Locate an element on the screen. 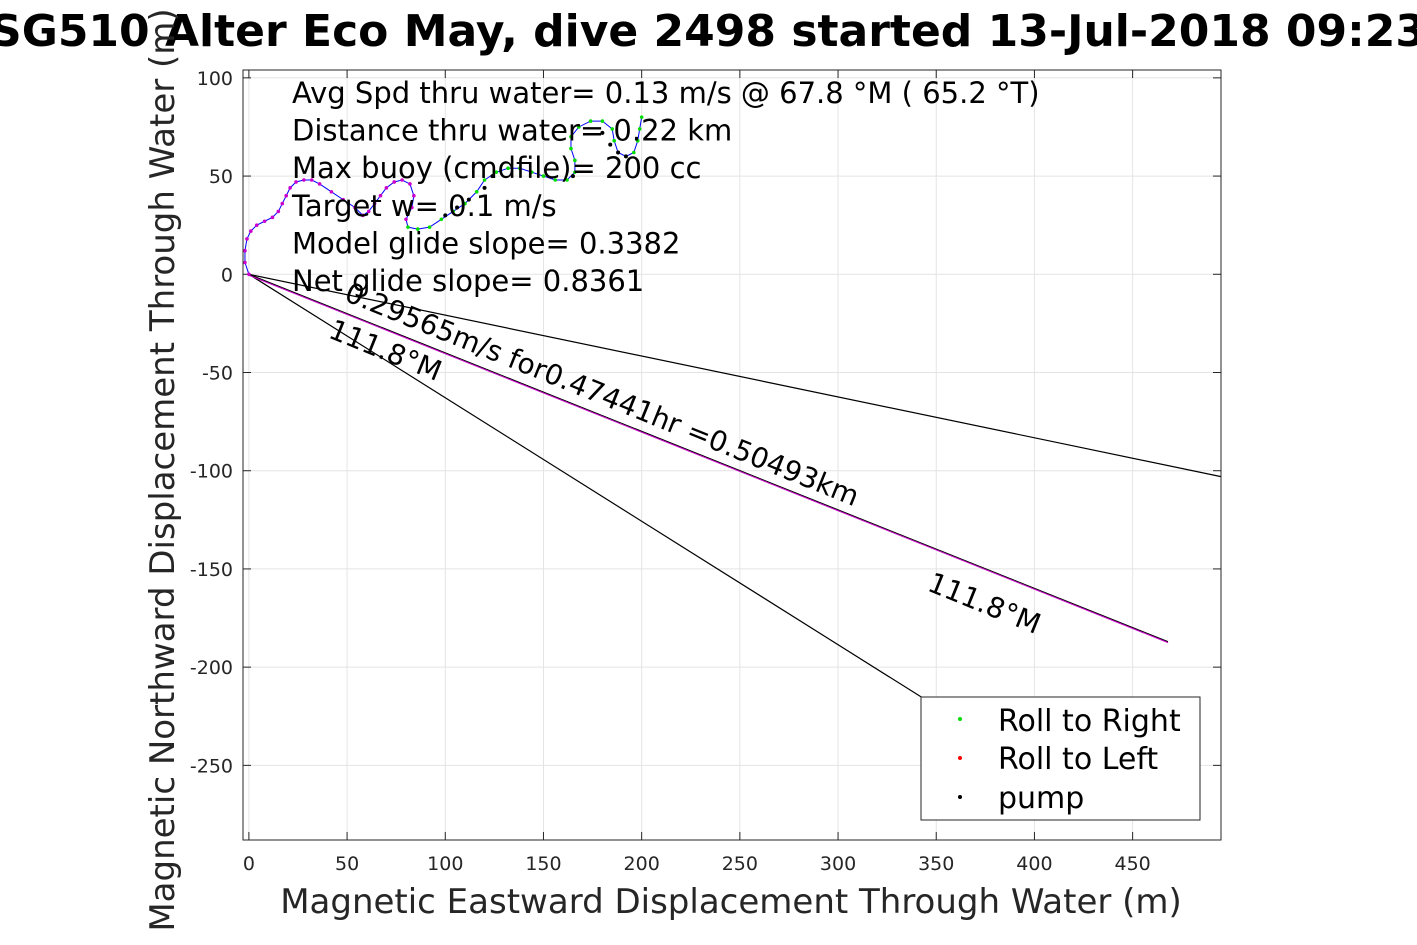 The image size is (1417, 945). x-tick-label: 350 is located at coordinates (936, 864).